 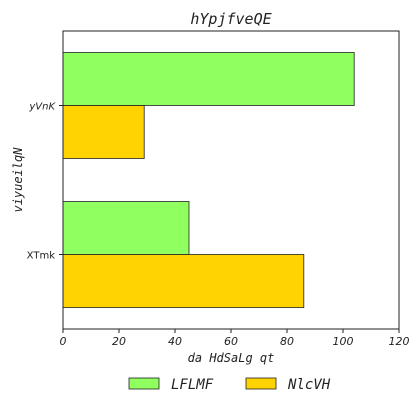 What do you see at coordinates (45, 182) in the screenshot?
I see `y-axis-ticks: yVnK XTmk` at bounding box center [45, 182].